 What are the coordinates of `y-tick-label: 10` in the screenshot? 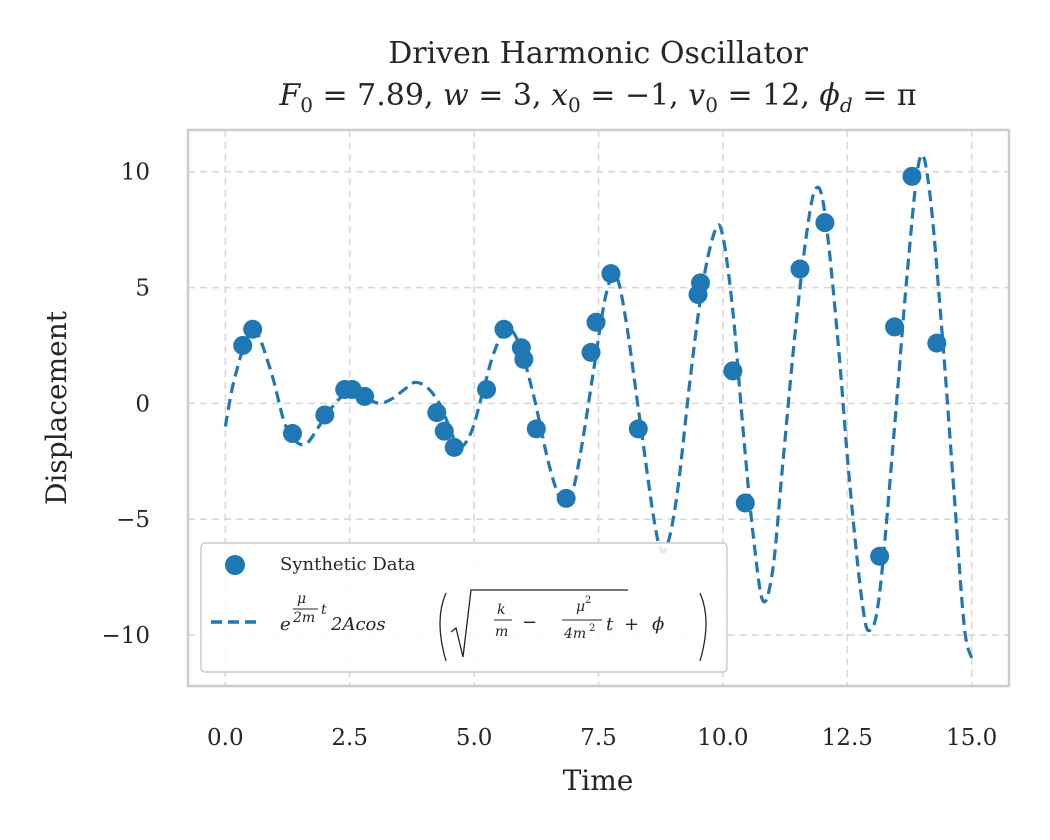 It's located at (135, 173).